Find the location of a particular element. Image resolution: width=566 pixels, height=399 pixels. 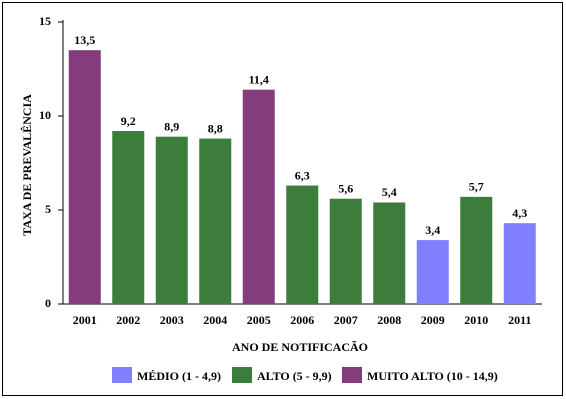

x-tick-label: 2003 is located at coordinates (172, 320).